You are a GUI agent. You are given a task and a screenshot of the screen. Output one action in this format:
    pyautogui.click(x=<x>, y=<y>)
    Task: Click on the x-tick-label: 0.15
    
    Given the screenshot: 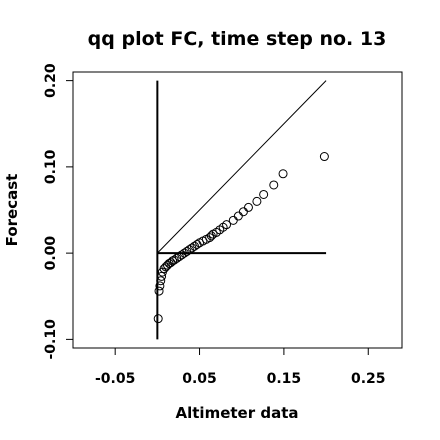 What is the action you would take?
    pyautogui.click(x=284, y=379)
    